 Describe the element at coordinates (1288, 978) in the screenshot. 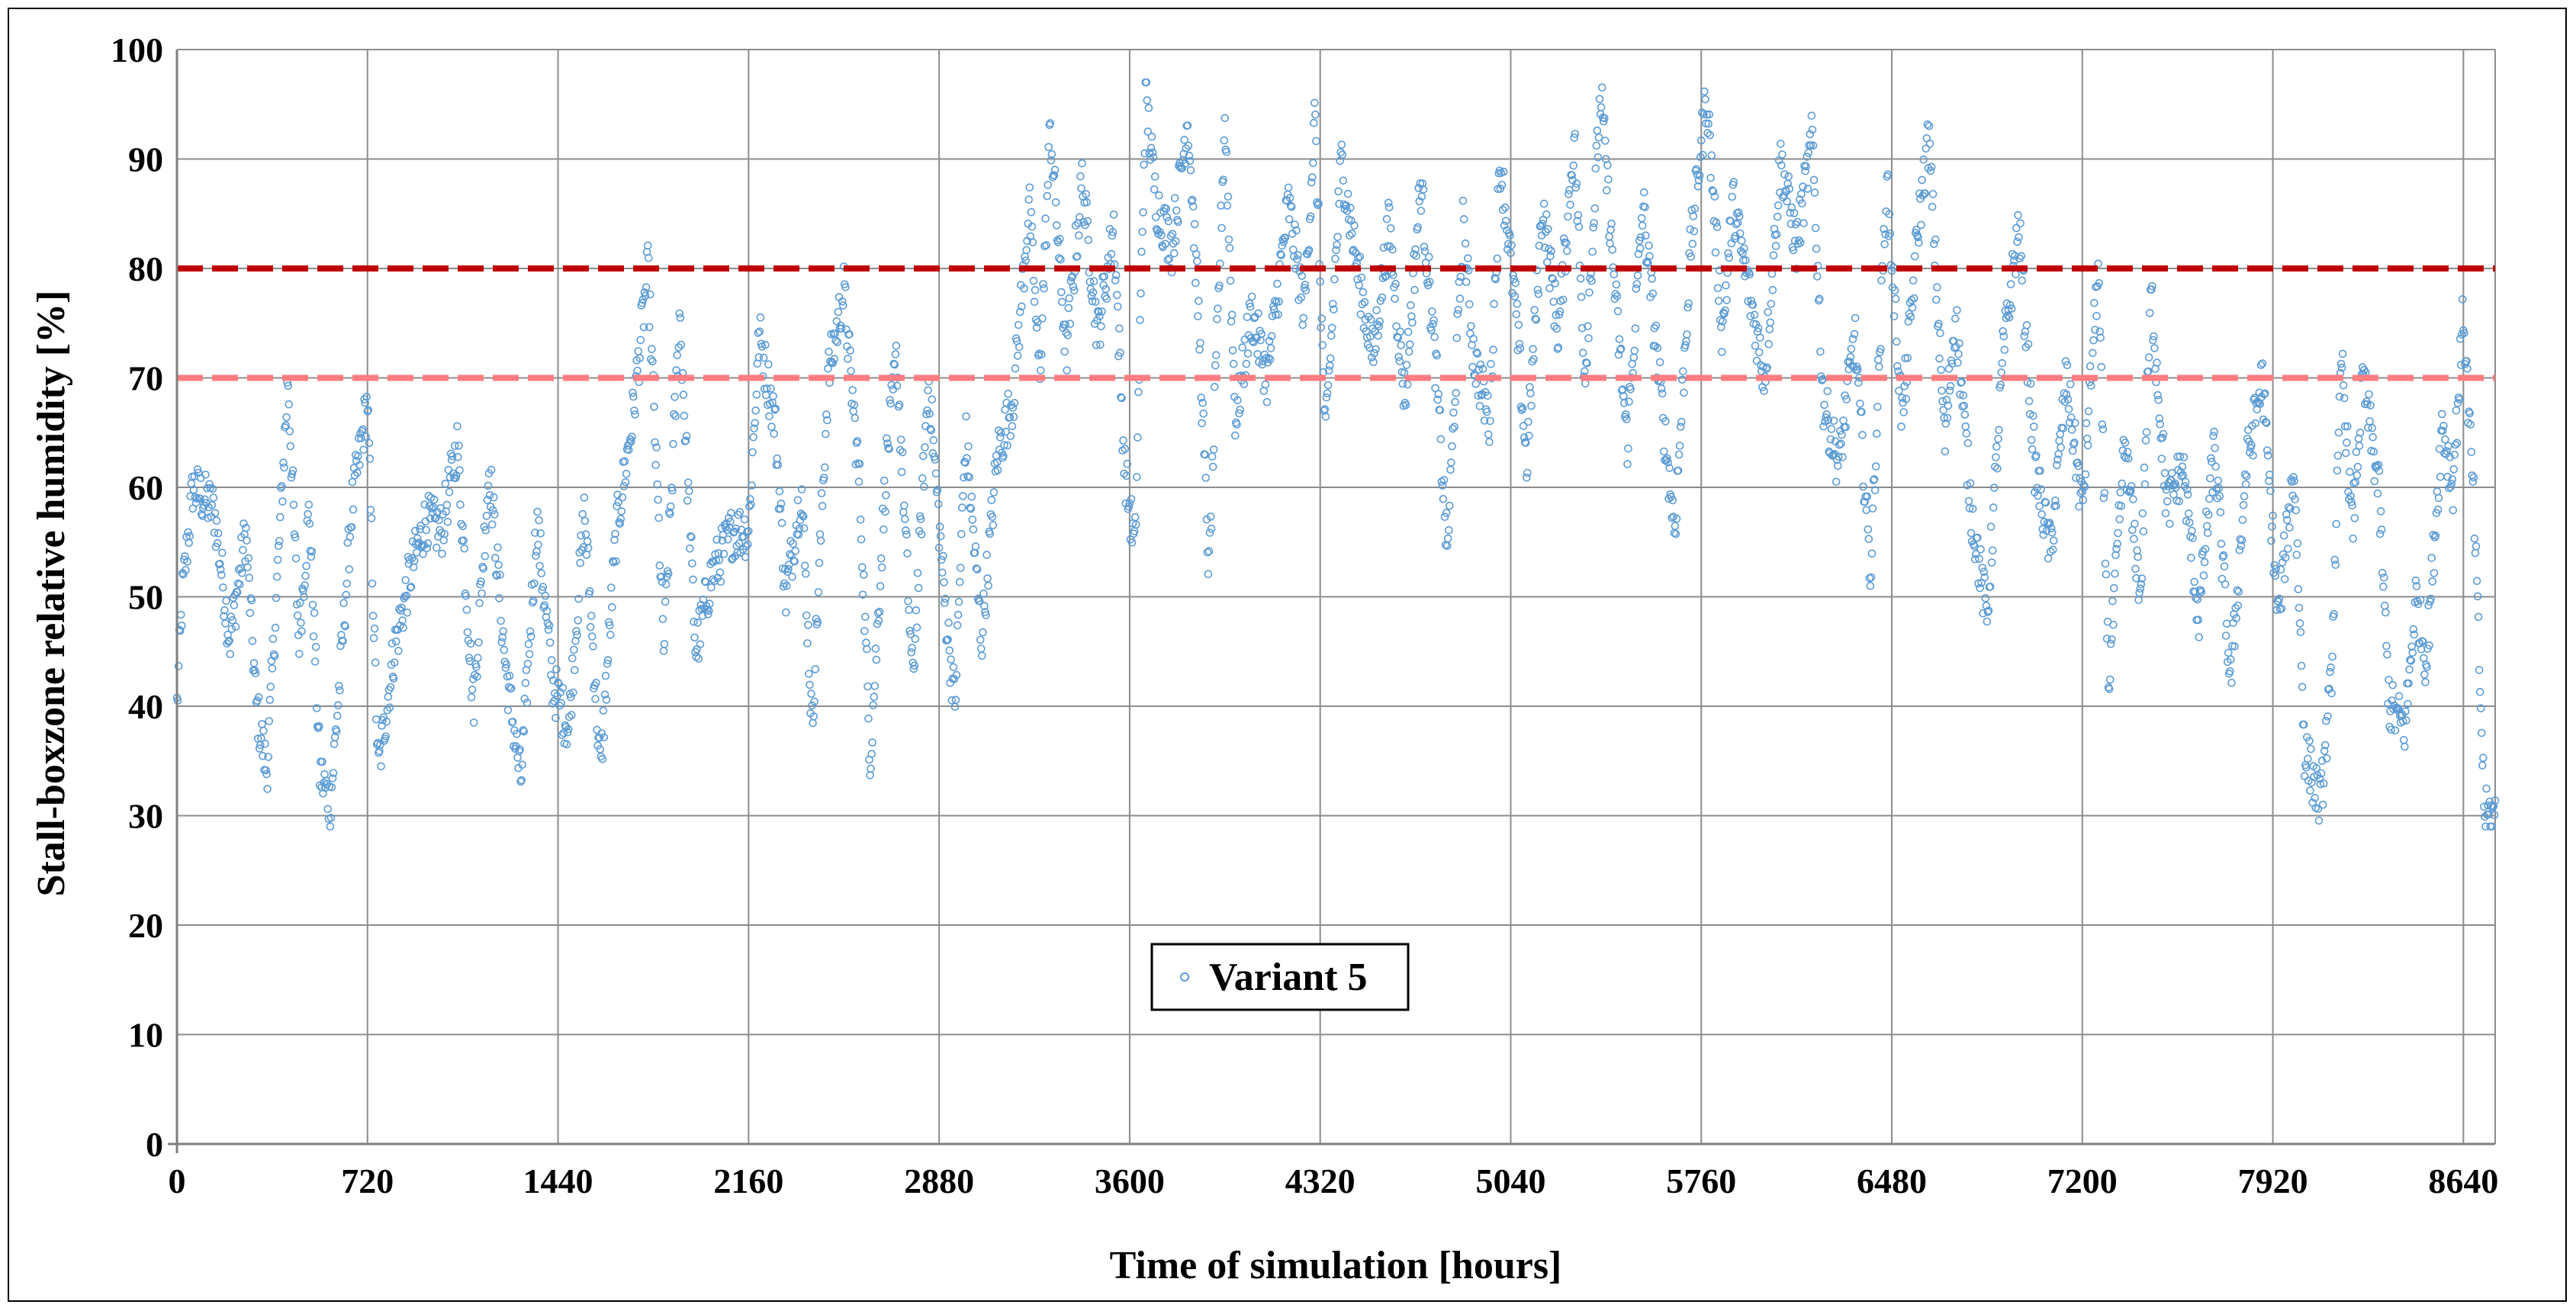

I see `legend-label-variant-5: Variant 5` at that location.